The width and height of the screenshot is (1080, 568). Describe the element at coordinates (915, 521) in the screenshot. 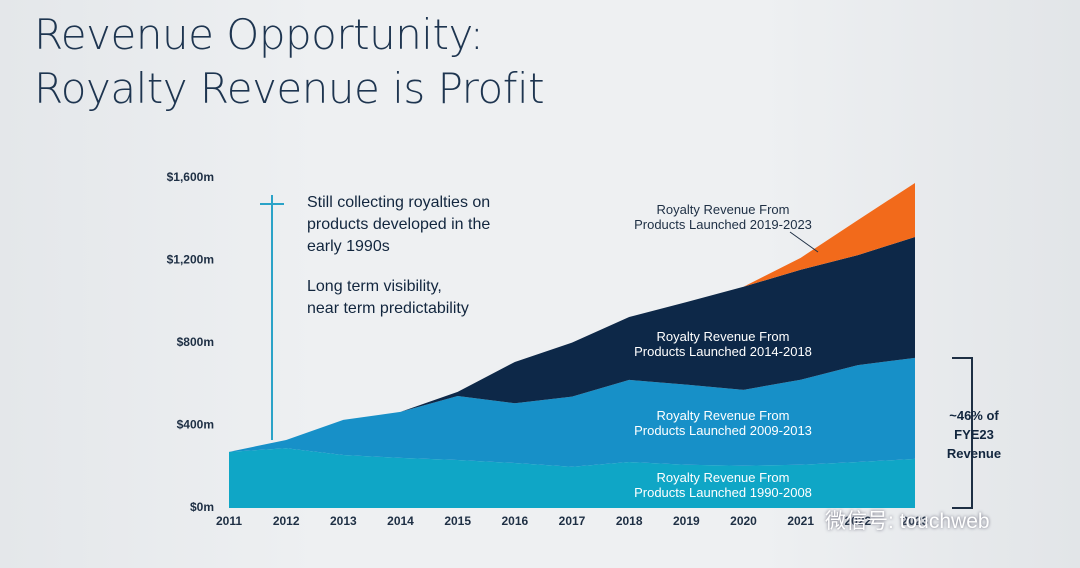

I see `x-tick-label: 2023` at that location.